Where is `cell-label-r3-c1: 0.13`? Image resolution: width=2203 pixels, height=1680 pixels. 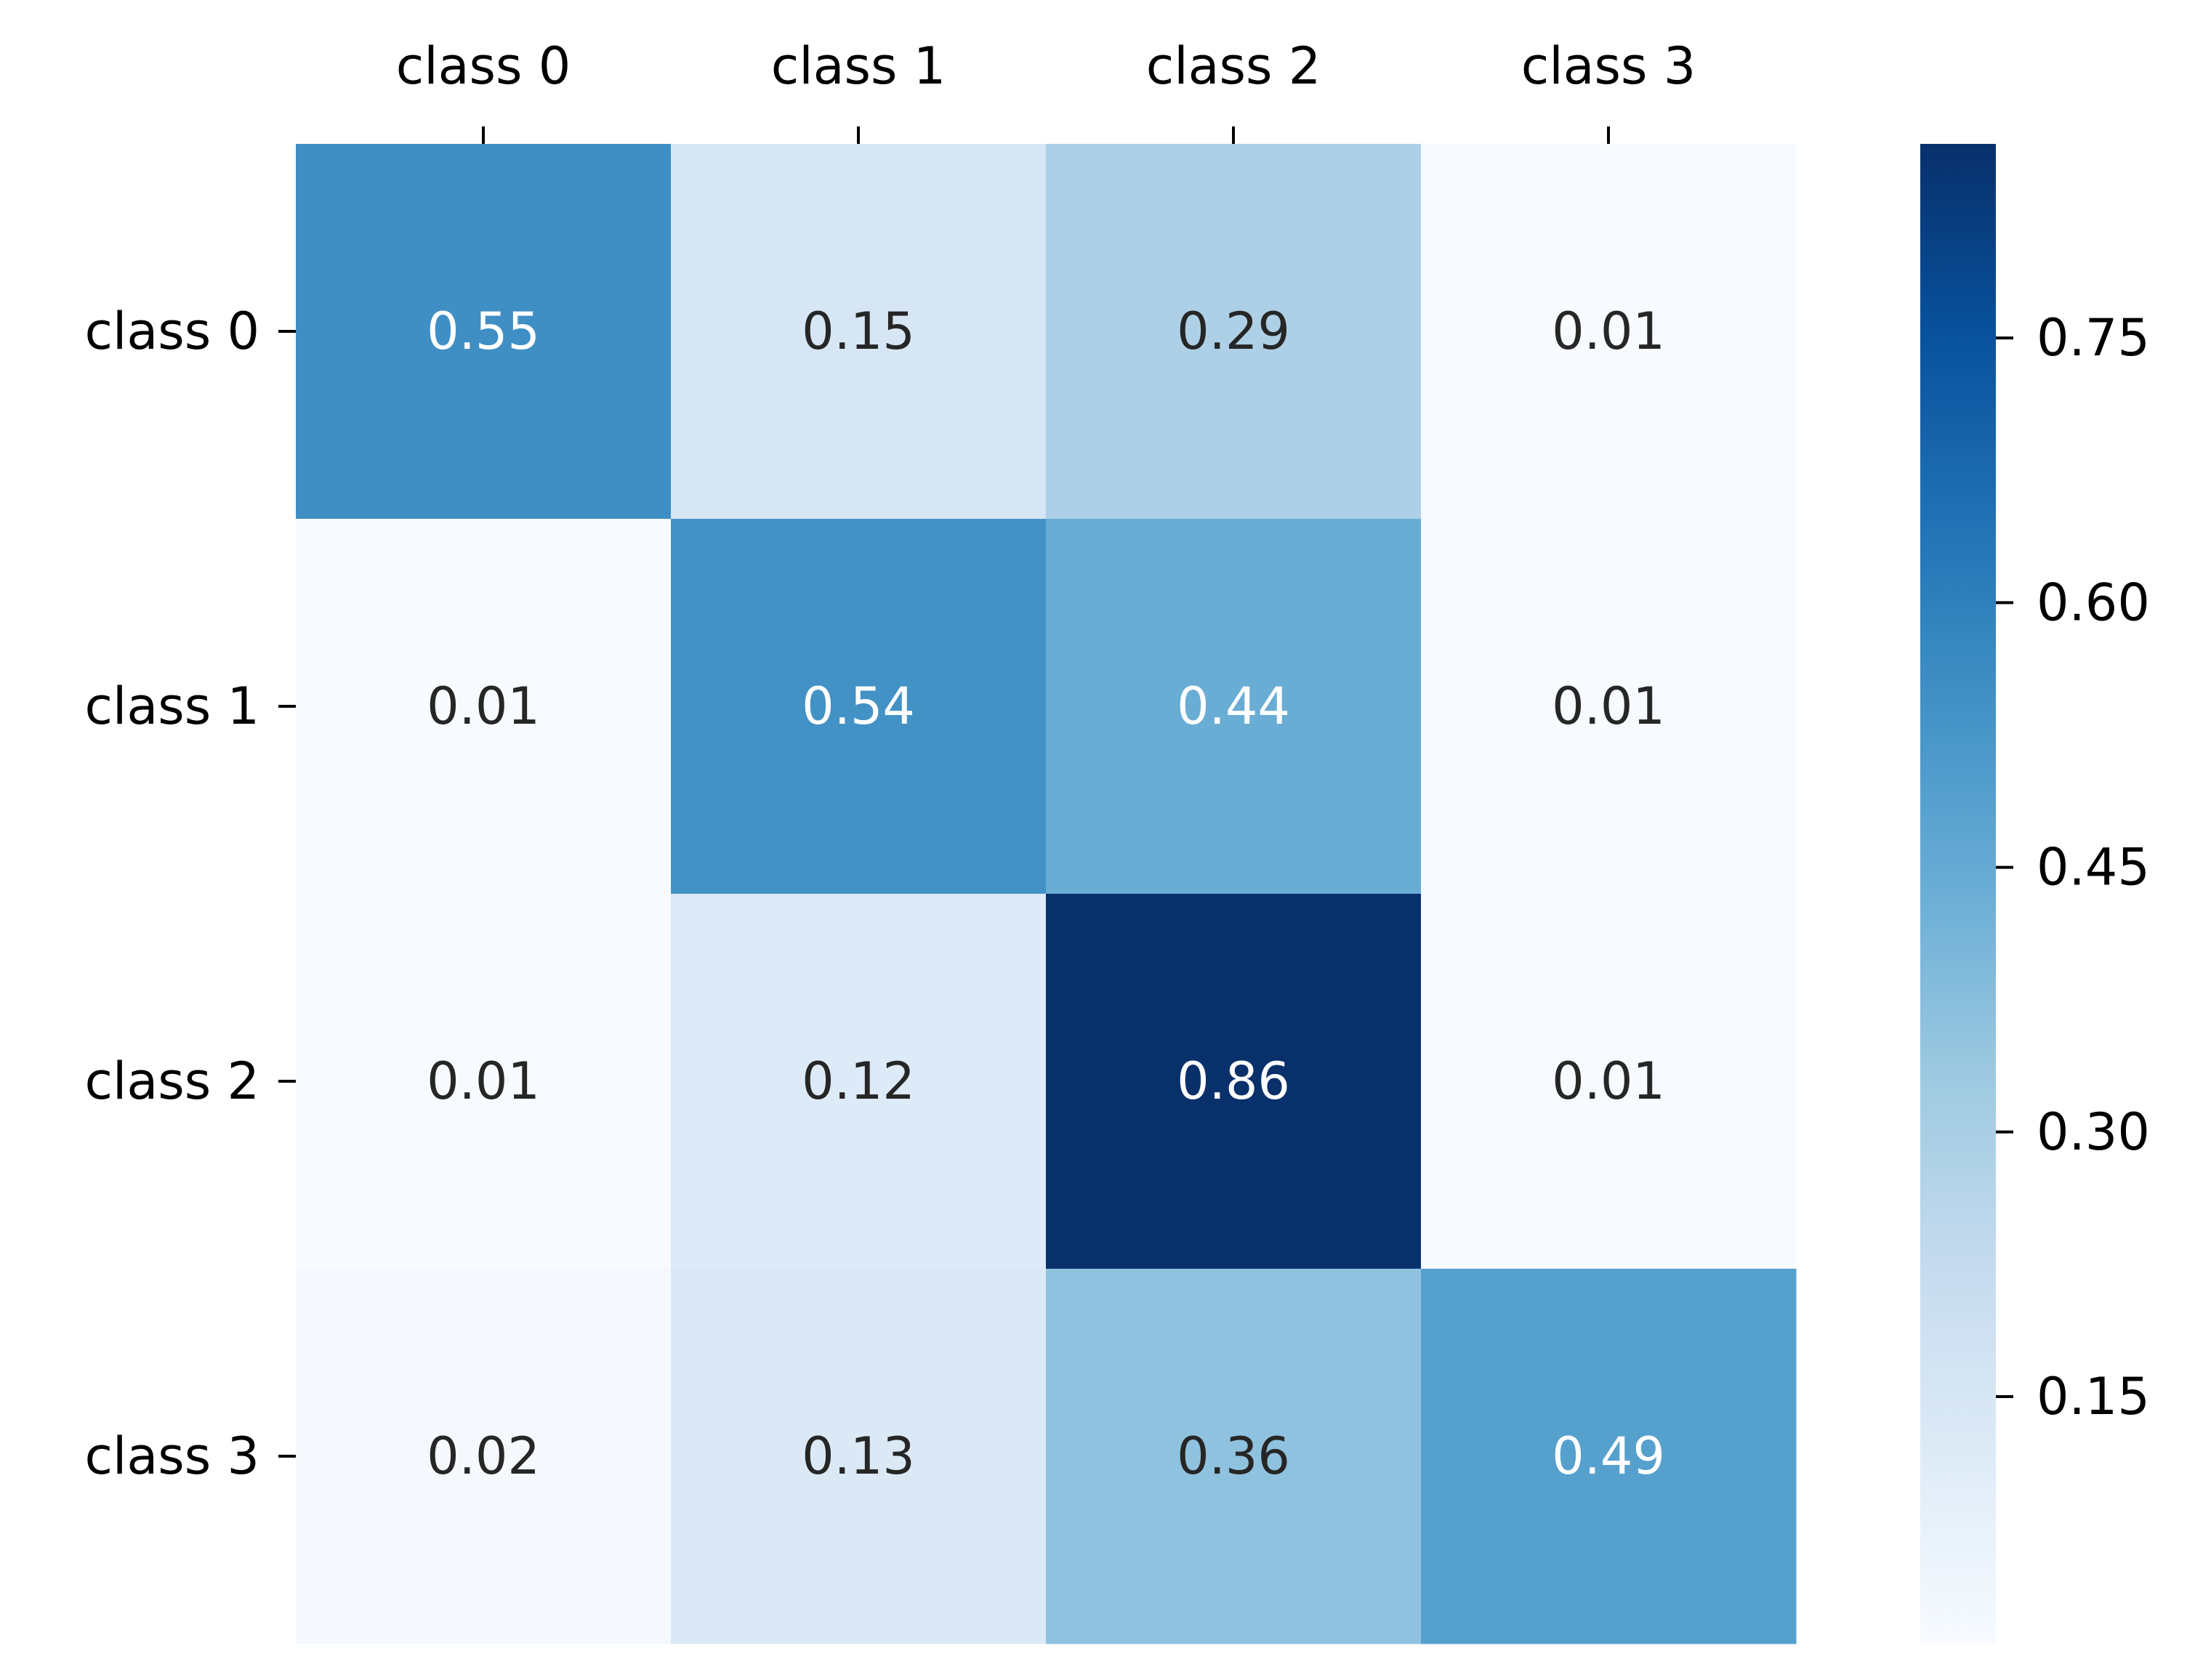 cell-label-r3-c1: 0.13 is located at coordinates (858, 1456).